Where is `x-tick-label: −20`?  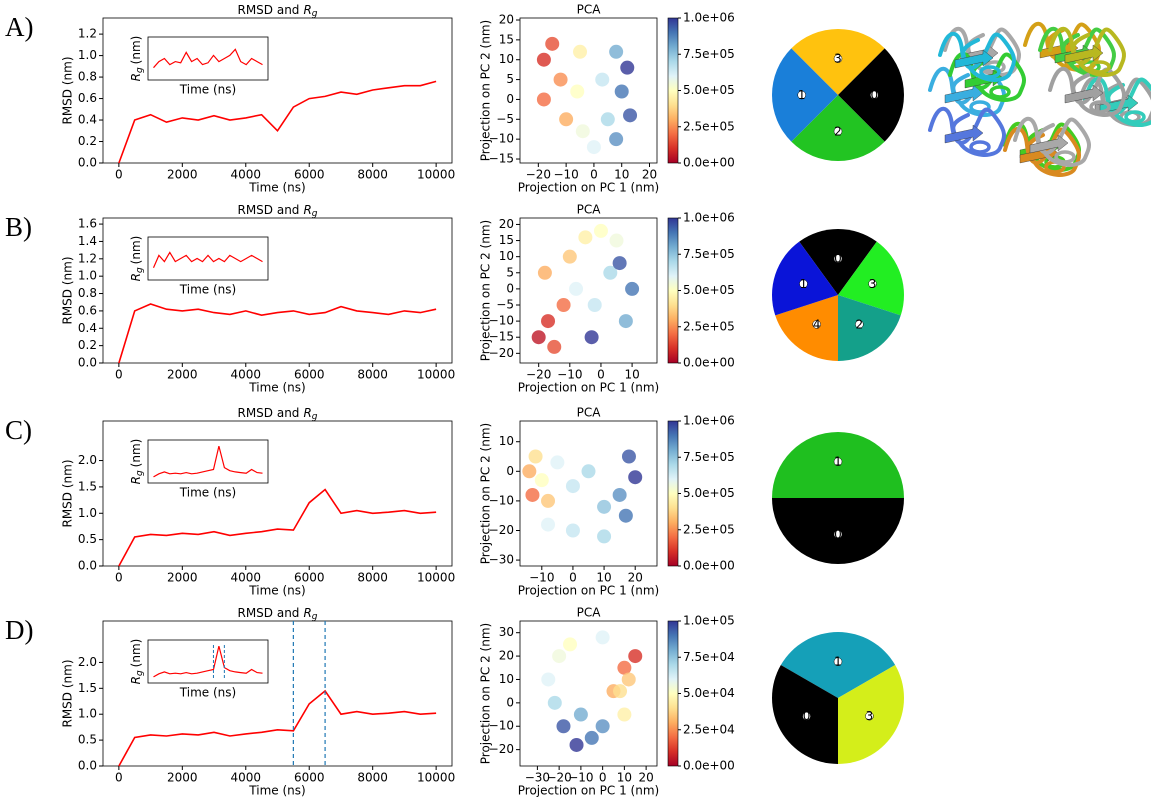 x-tick-label: −20 is located at coordinates (538, 175).